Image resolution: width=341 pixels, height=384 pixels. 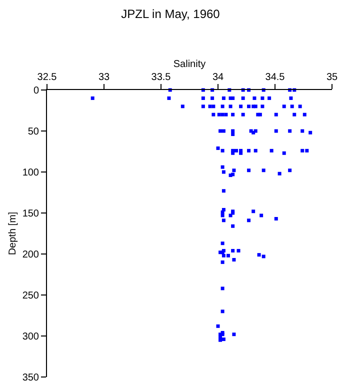 I want to click on y-tick-label: 200, so click(x=31, y=255).